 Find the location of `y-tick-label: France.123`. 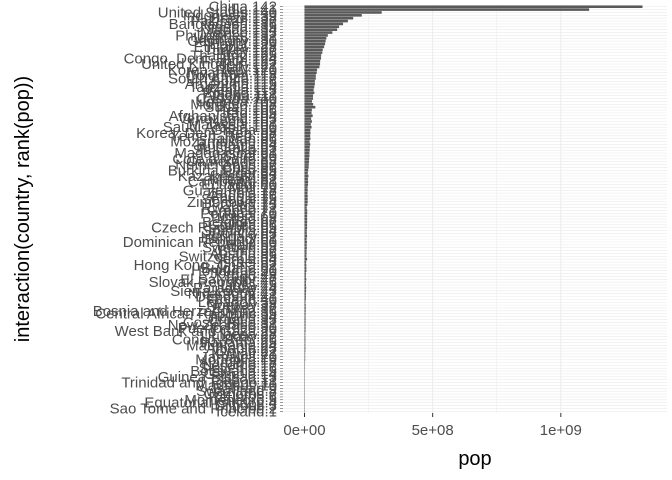

y-tick-label: France.123 is located at coordinates (239, 61).